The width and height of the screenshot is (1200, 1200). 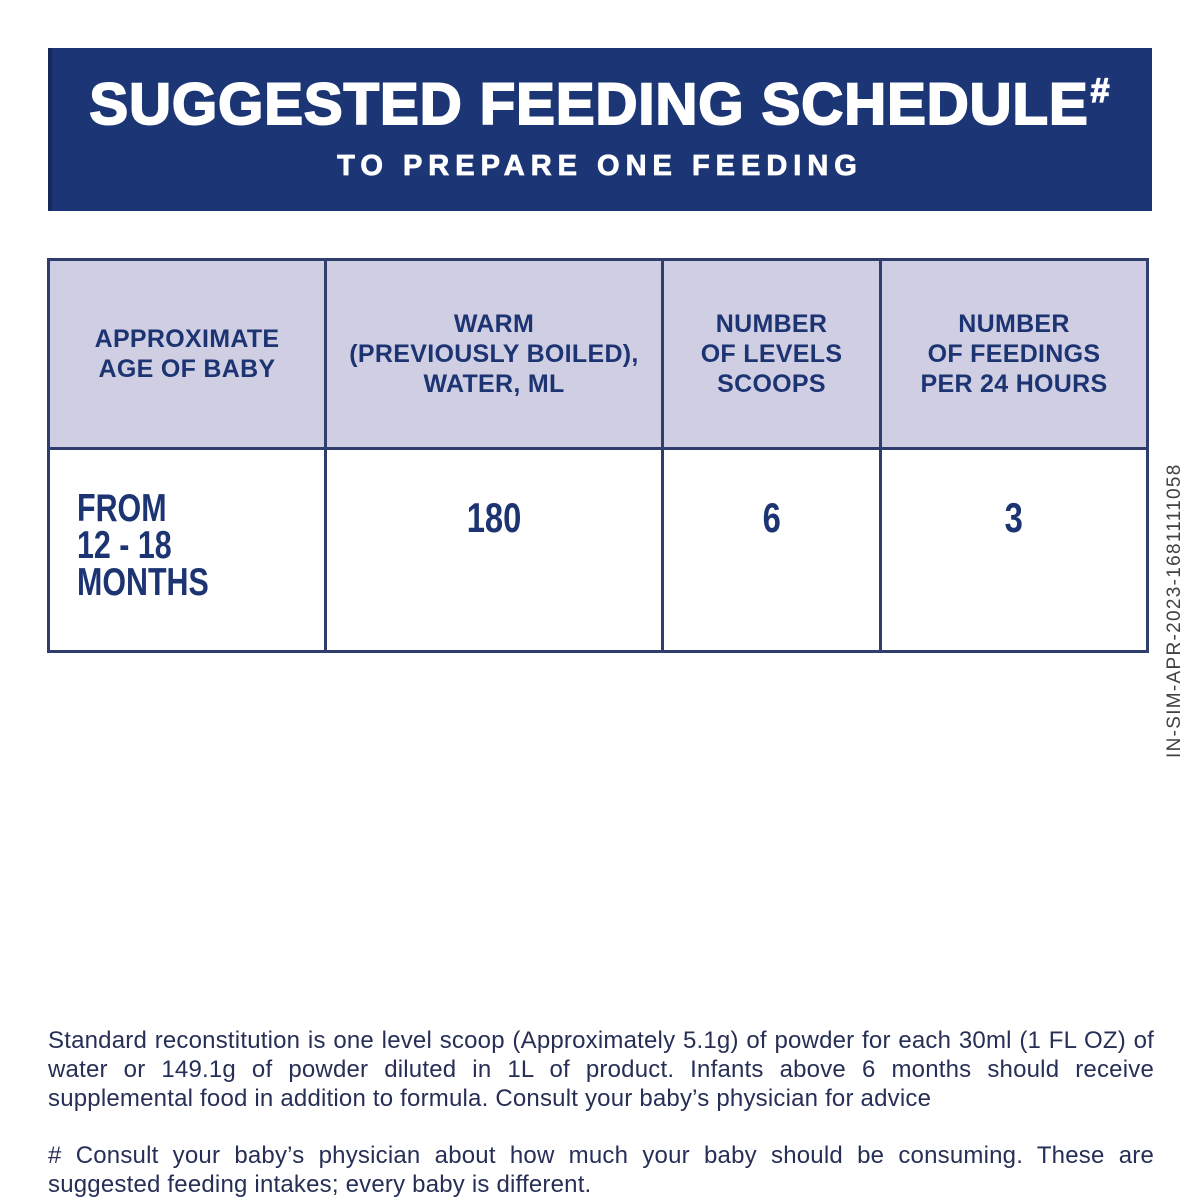 I want to click on cell-age: FROM 12 - 18 MONTHS, so click(x=188, y=550).